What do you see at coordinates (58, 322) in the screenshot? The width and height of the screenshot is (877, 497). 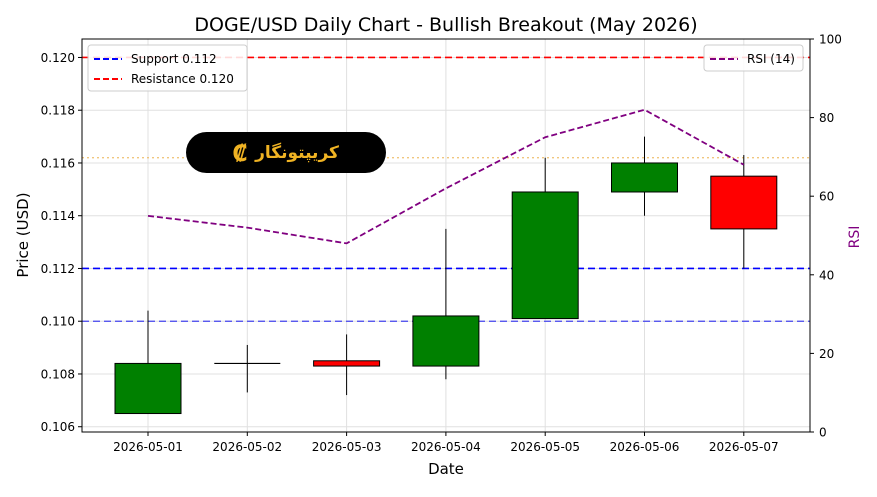 I see `y-tick-label: 0.110` at bounding box center [58, 322].